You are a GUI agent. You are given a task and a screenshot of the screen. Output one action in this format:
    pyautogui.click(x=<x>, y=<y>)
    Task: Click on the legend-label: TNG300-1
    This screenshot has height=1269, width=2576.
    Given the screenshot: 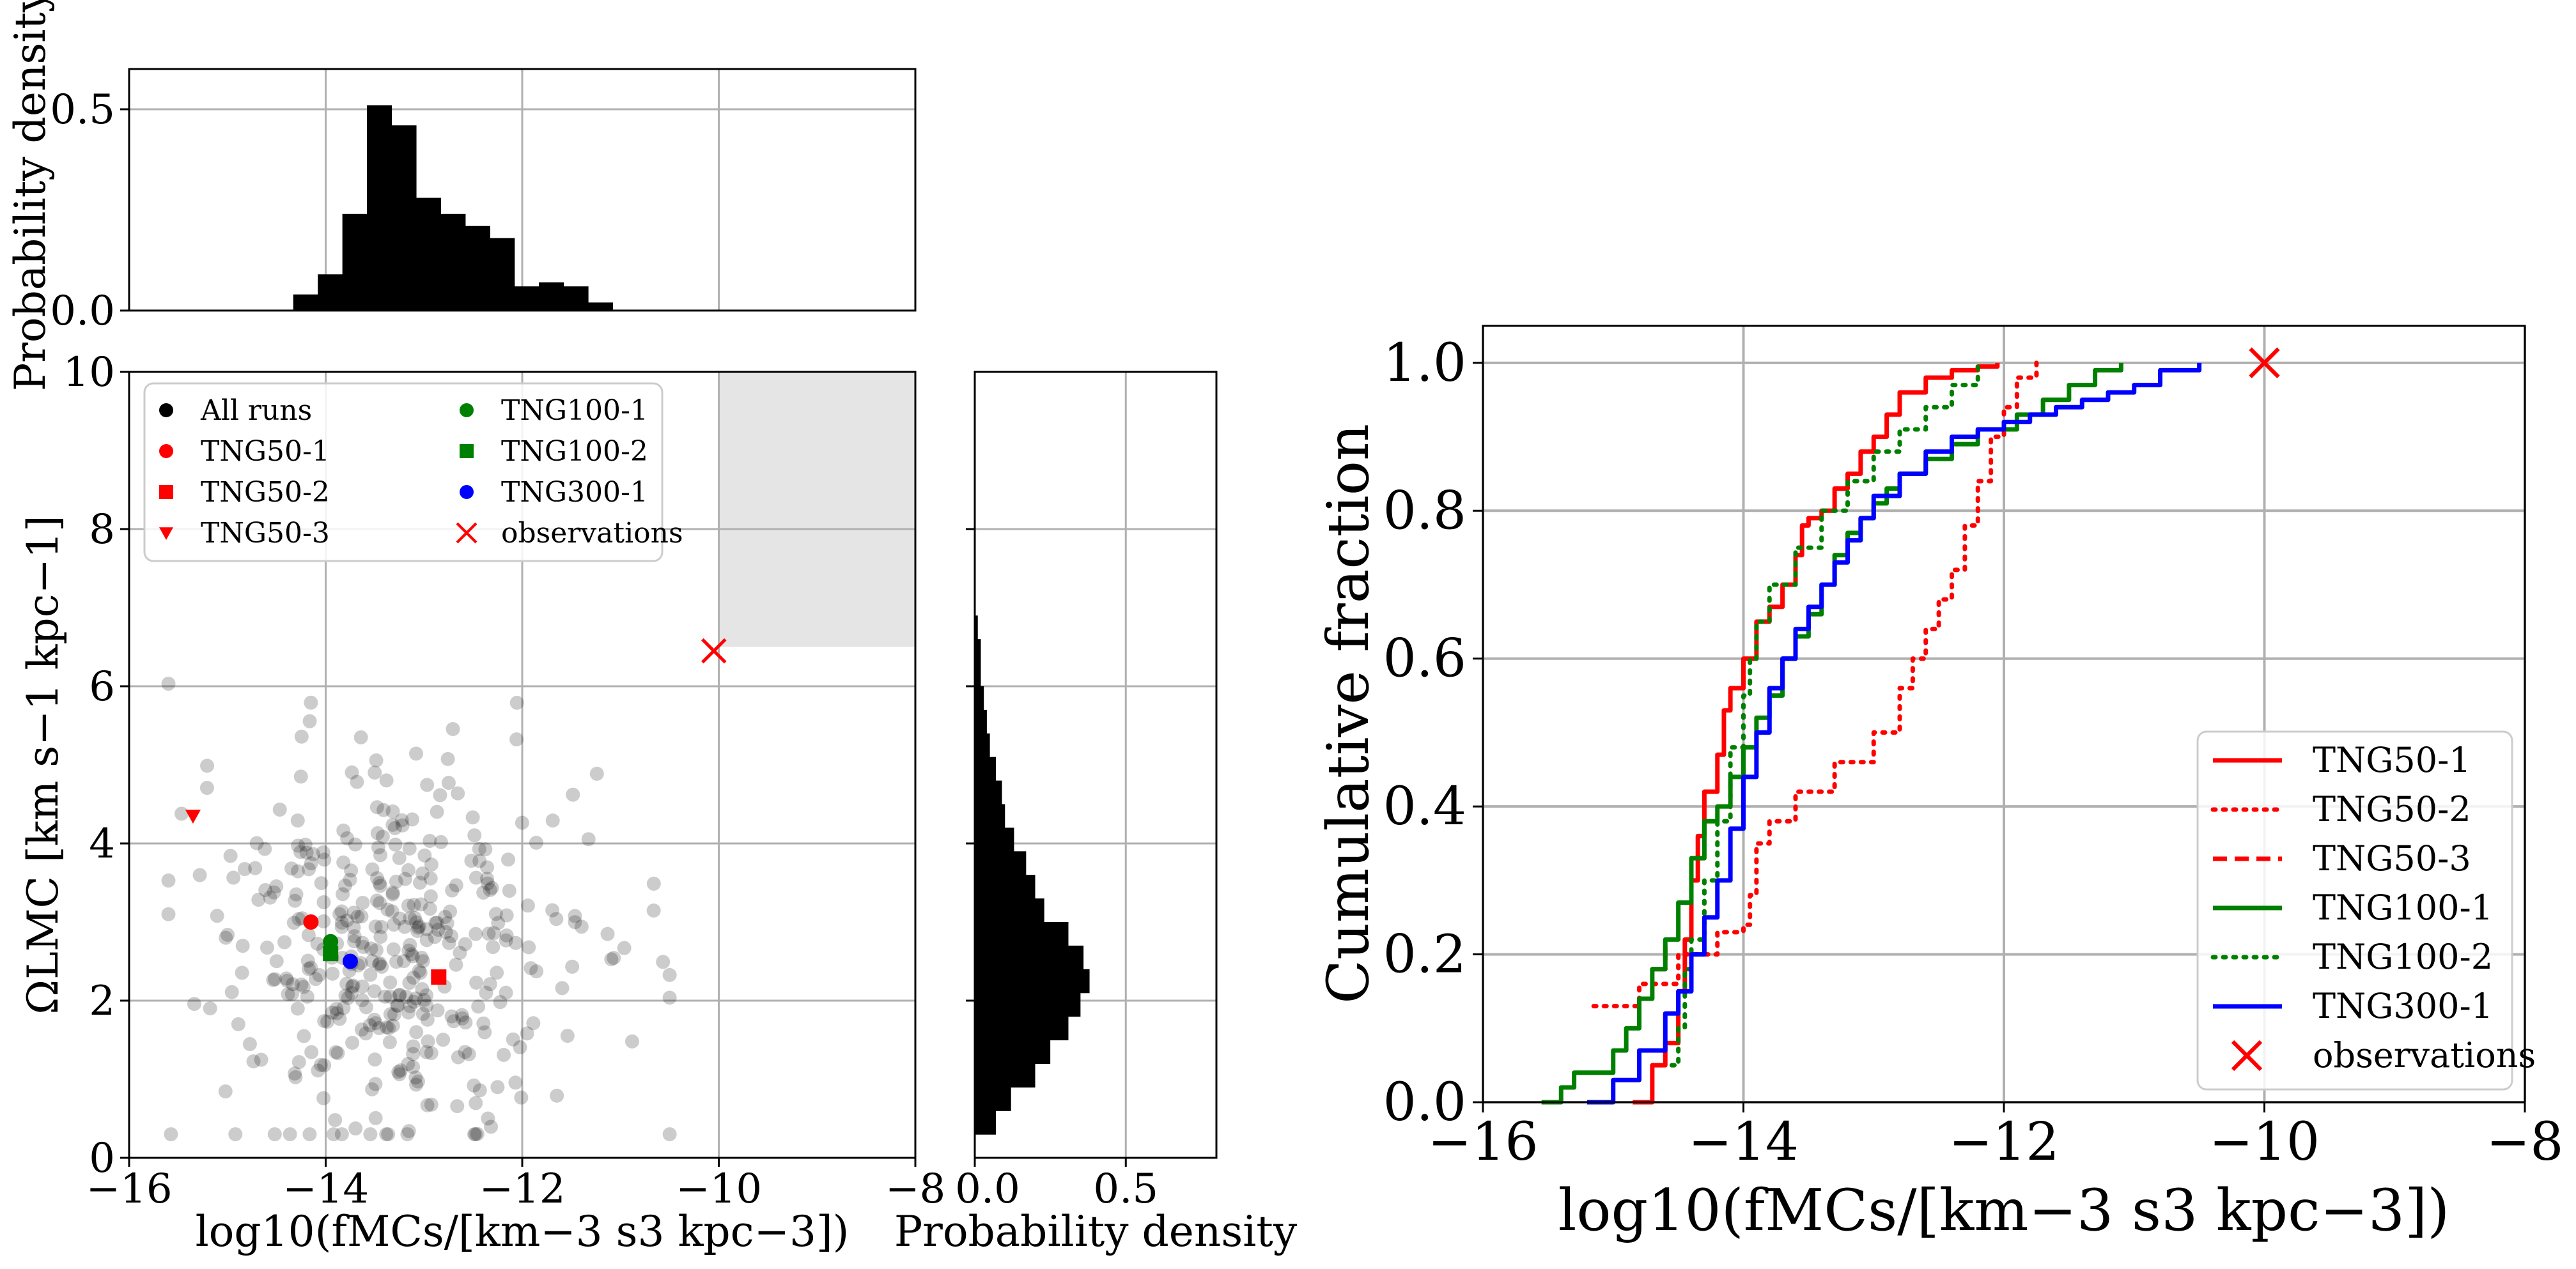 What is the action you would take?
    pyautogui.click(x=2403, y=1006)
    